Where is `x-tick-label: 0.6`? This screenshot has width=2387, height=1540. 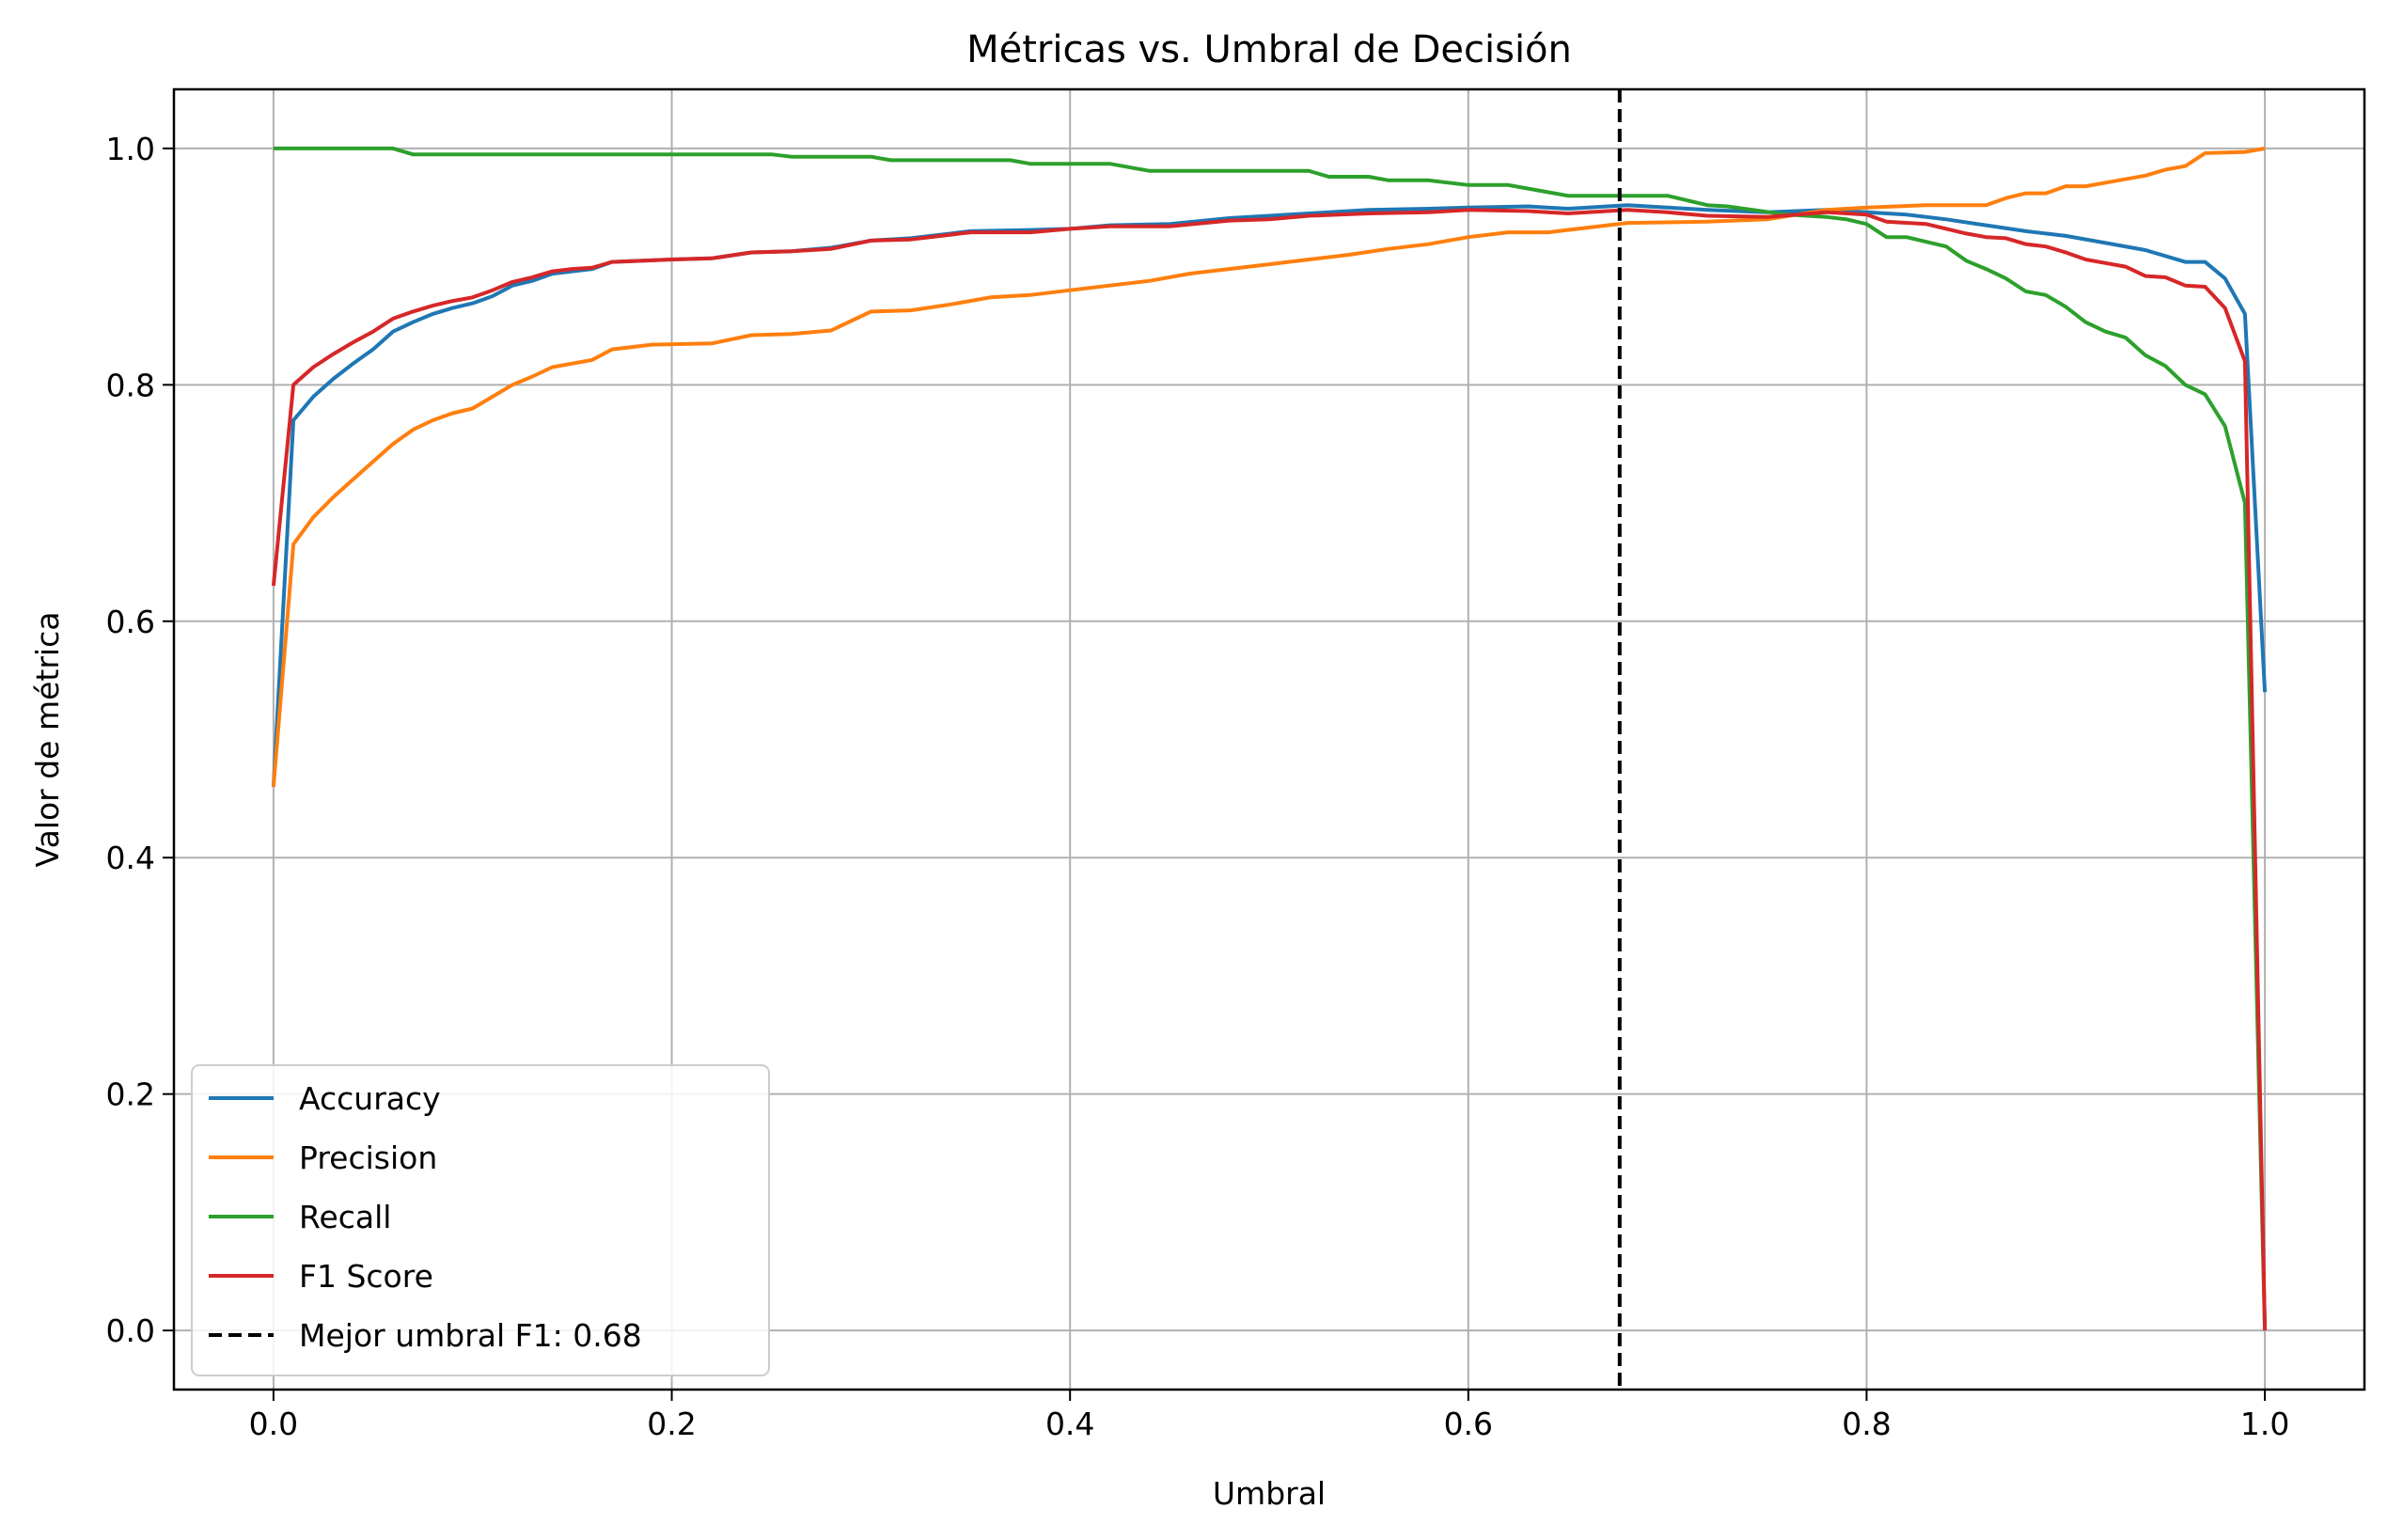 x-tick-label: 0.6 is located at coordinates (1468, 1424).